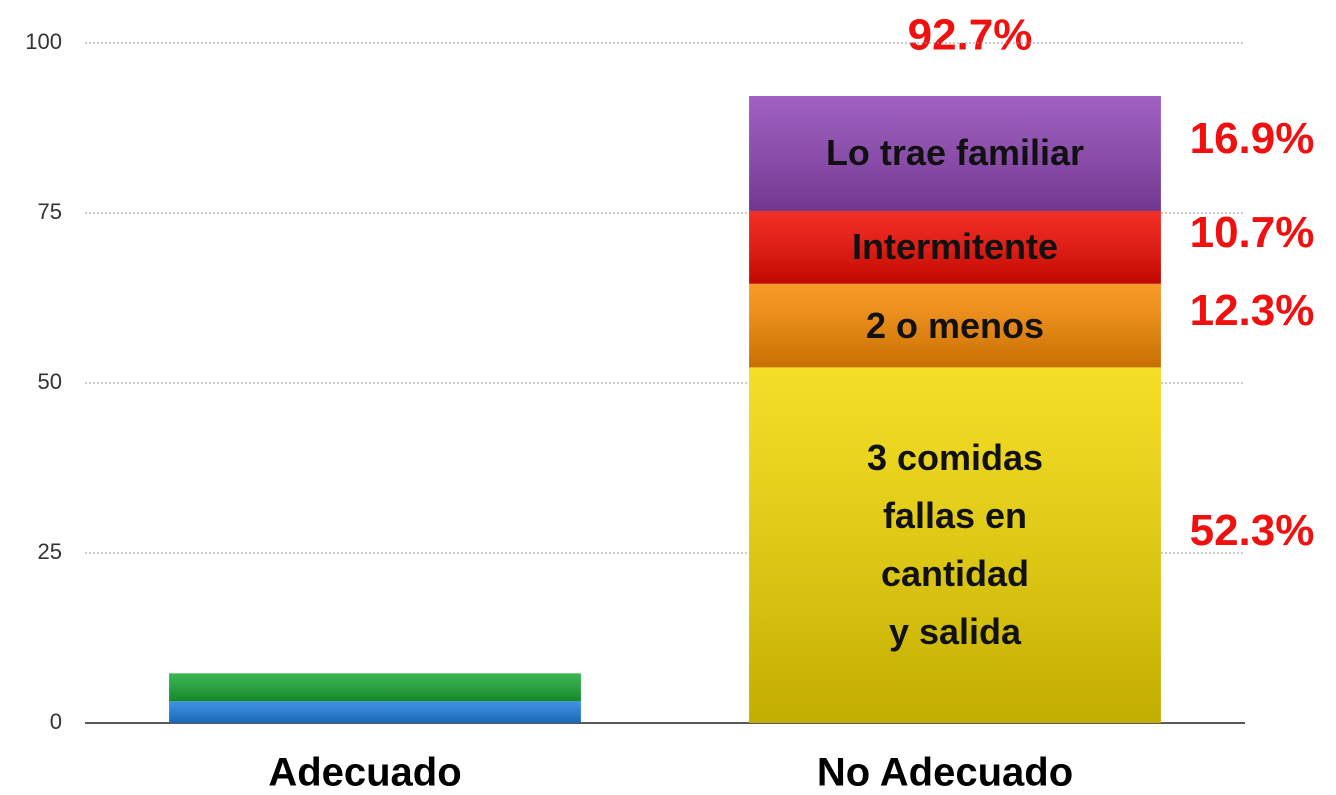 Image resolution: width=1336 pixels, height=795 pixels. What do you see at coordinates (945, 773) in the screenshot?
I see `x-tick-label: No Adecuado` at bounding box center [945, 773].